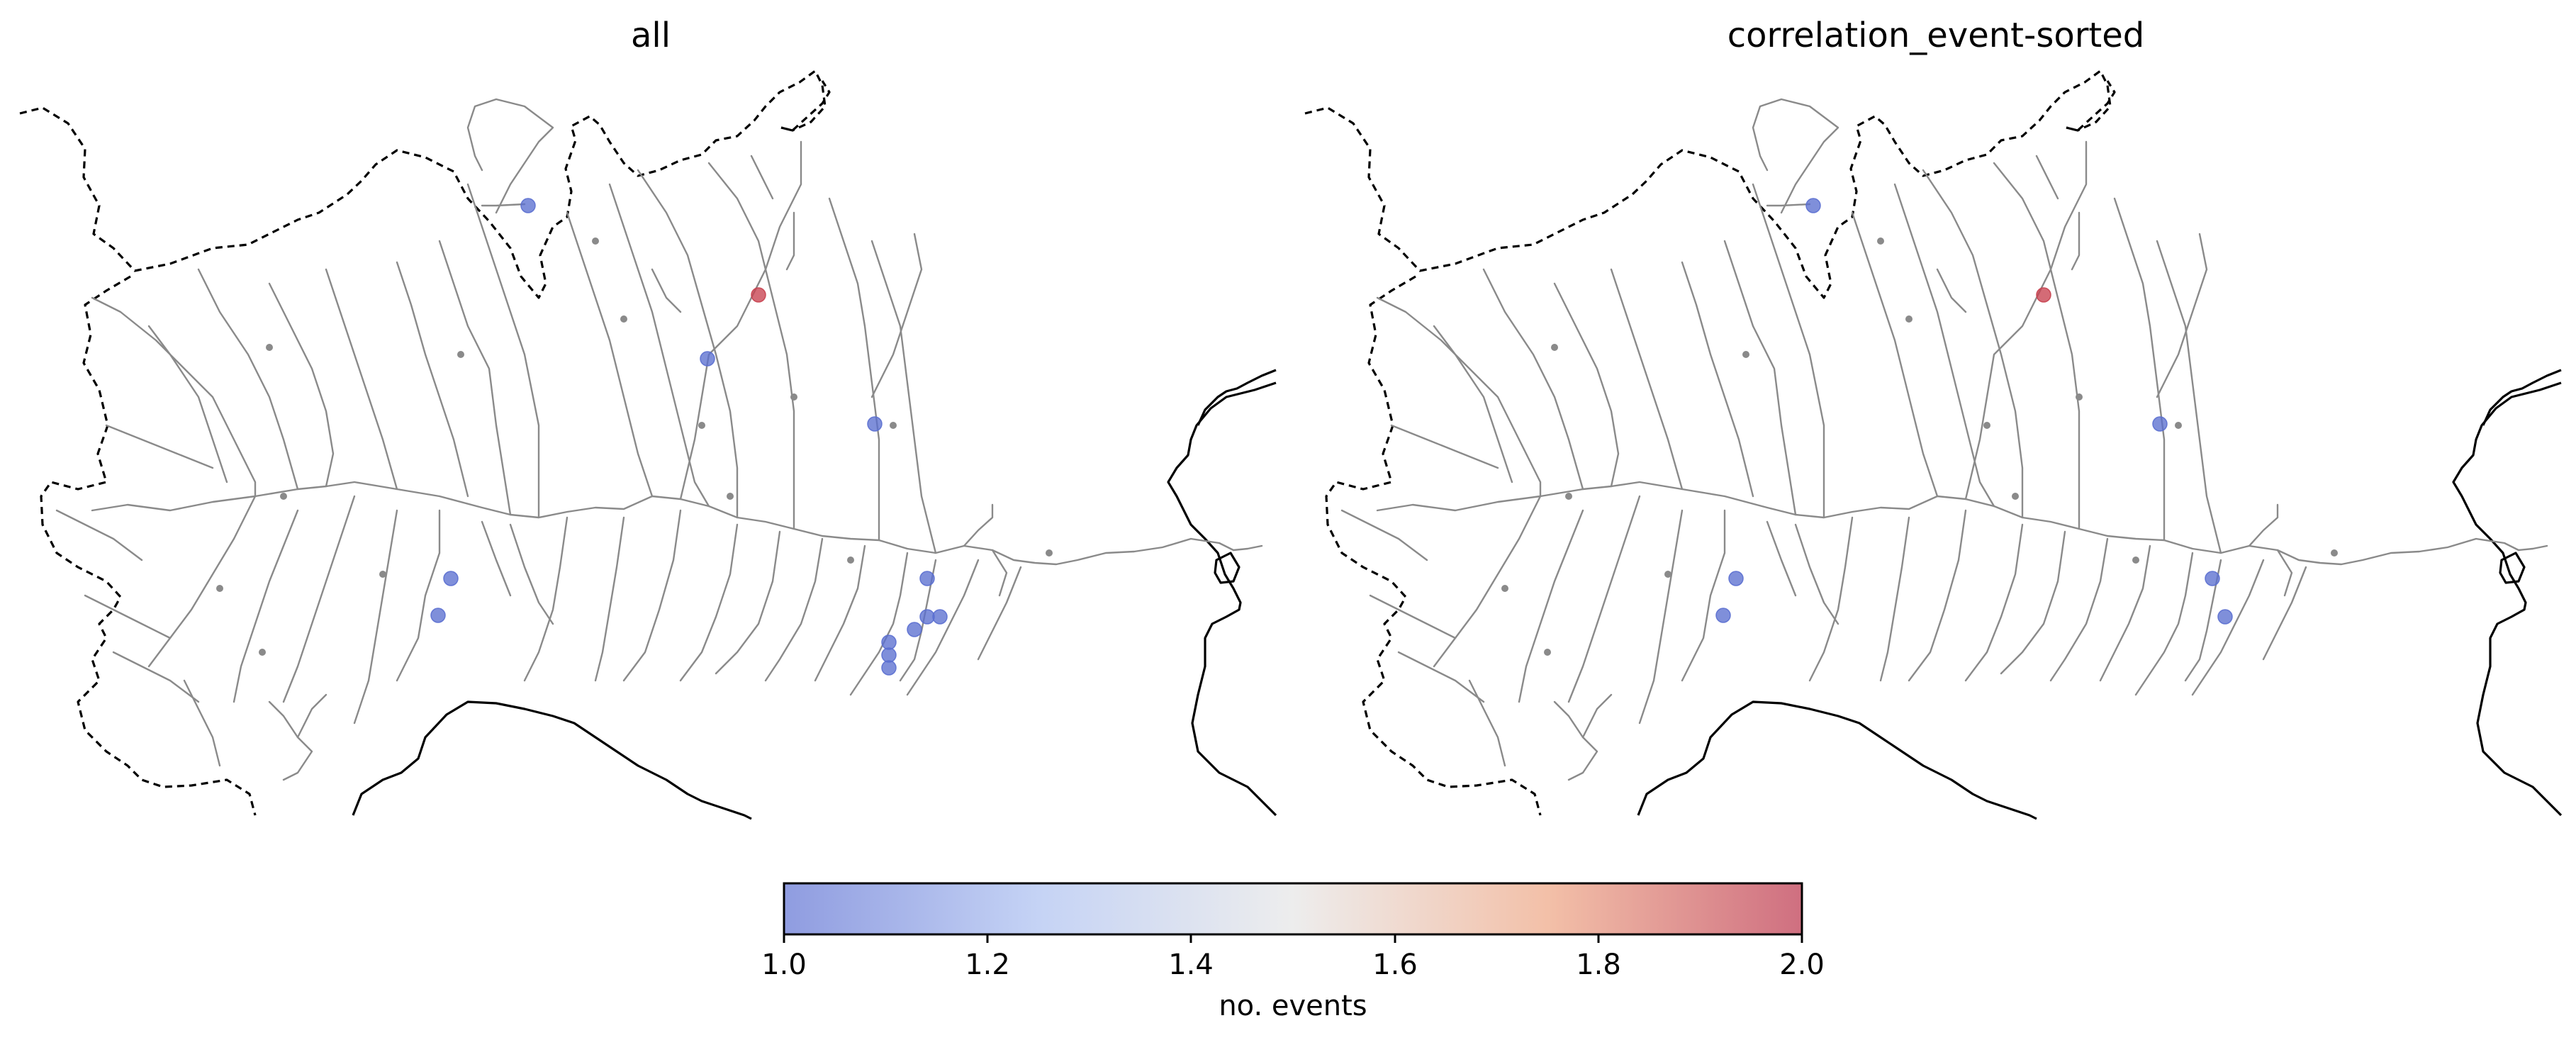 The width and height of the screenshot is (2576, 1040). Describe the element at coordinates (1293, 1006) in the screenshot. I see `colorbar-label: no. events` at that location.